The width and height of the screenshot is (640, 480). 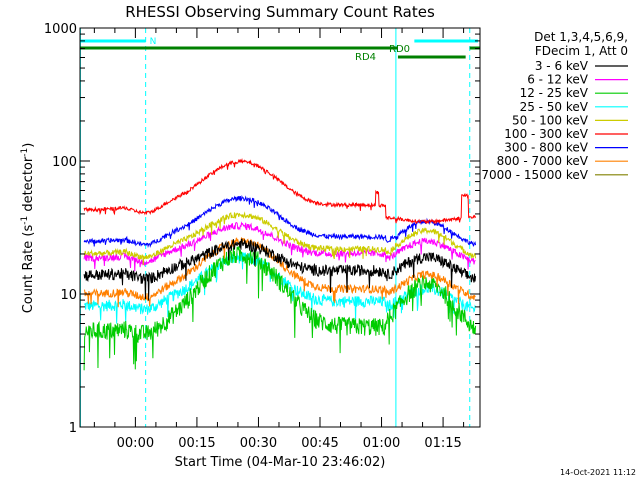 What do you see at coordinates (534, 175) in the screenshot?
I see `legend-entry-label: 7000 - 15000 keV` at bounding box center [534, 175].